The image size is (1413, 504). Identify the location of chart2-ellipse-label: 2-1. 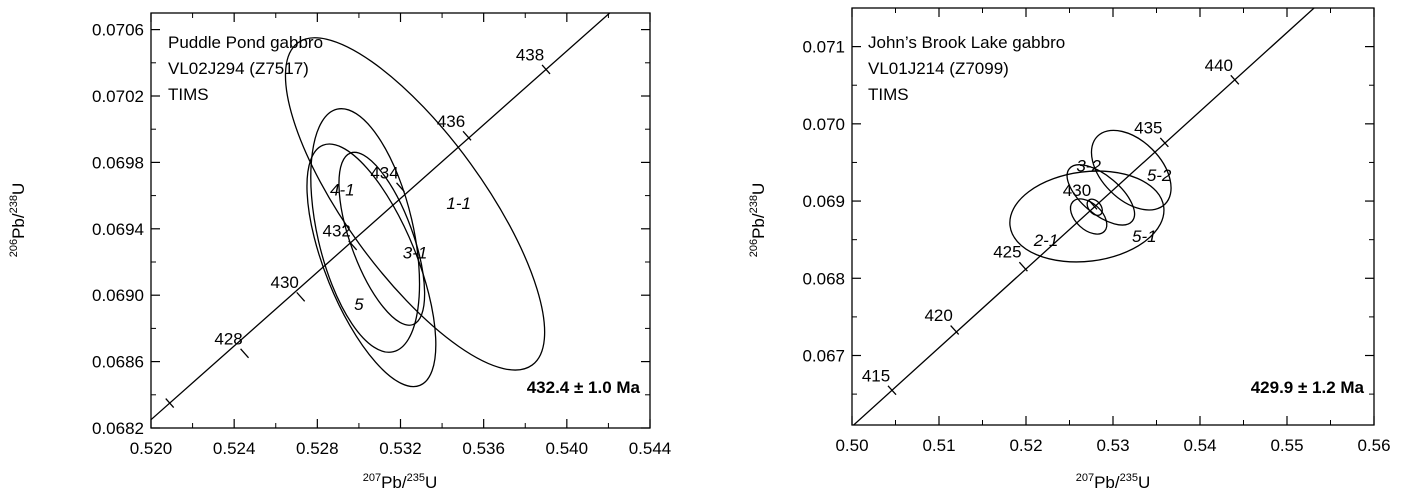
(1046, 240).